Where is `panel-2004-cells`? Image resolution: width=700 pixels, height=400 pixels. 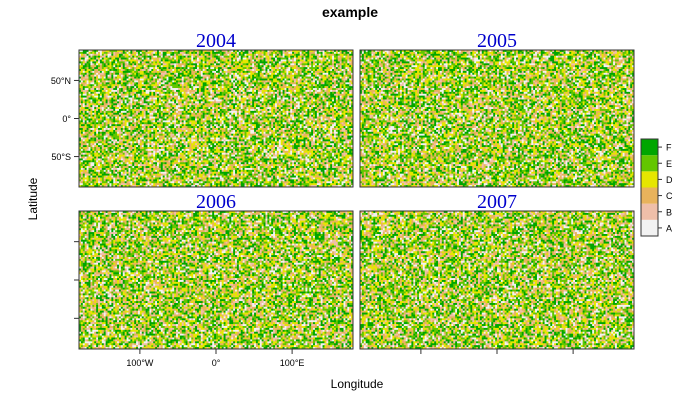 panel-2004-cells is located at coordinates (216, 118).